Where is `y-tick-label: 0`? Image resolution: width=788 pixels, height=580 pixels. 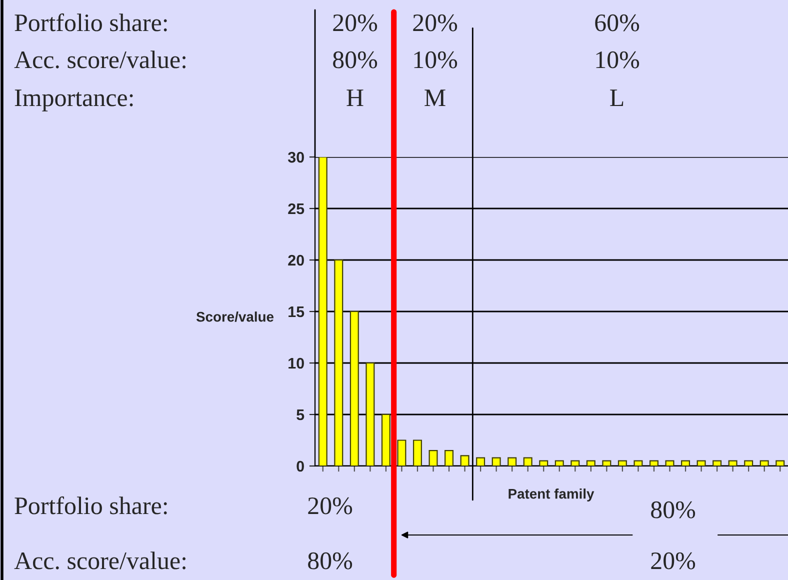
y-tick-label: 0 is located at coordinates (300, 466).